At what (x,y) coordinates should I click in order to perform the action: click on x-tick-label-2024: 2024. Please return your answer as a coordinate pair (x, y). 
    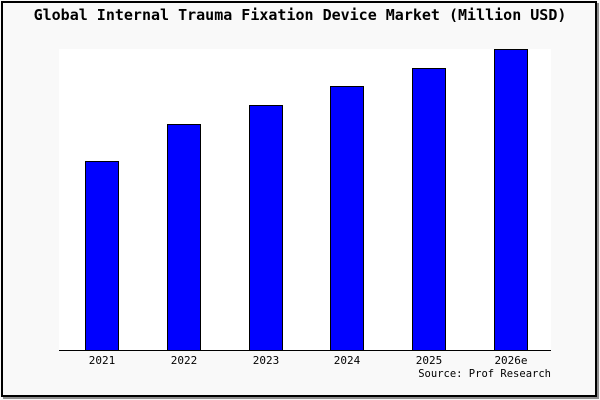
    Looking at the image, I should click on (347, 360).